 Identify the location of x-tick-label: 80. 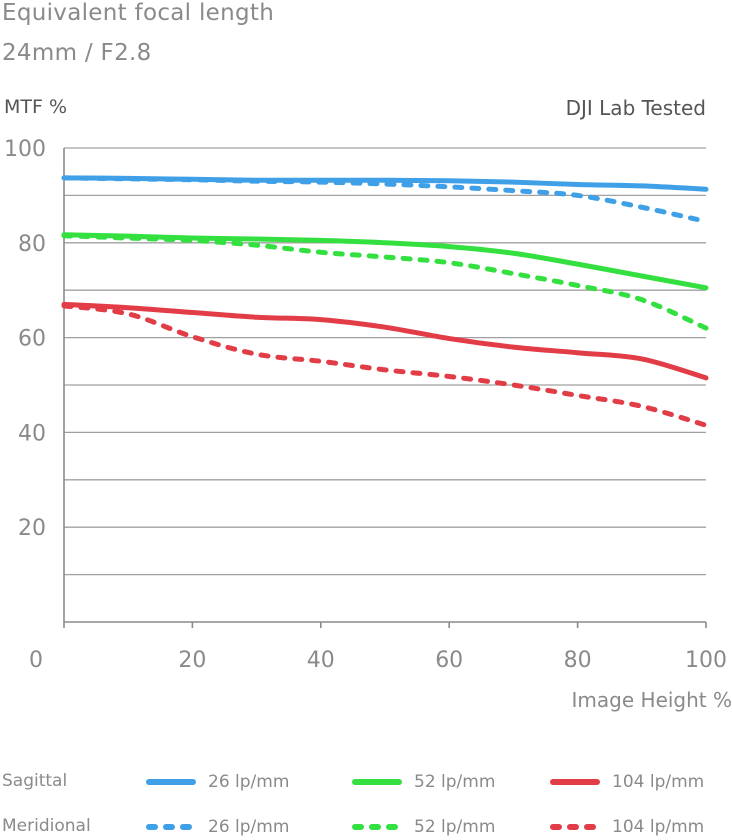
(578, 660).